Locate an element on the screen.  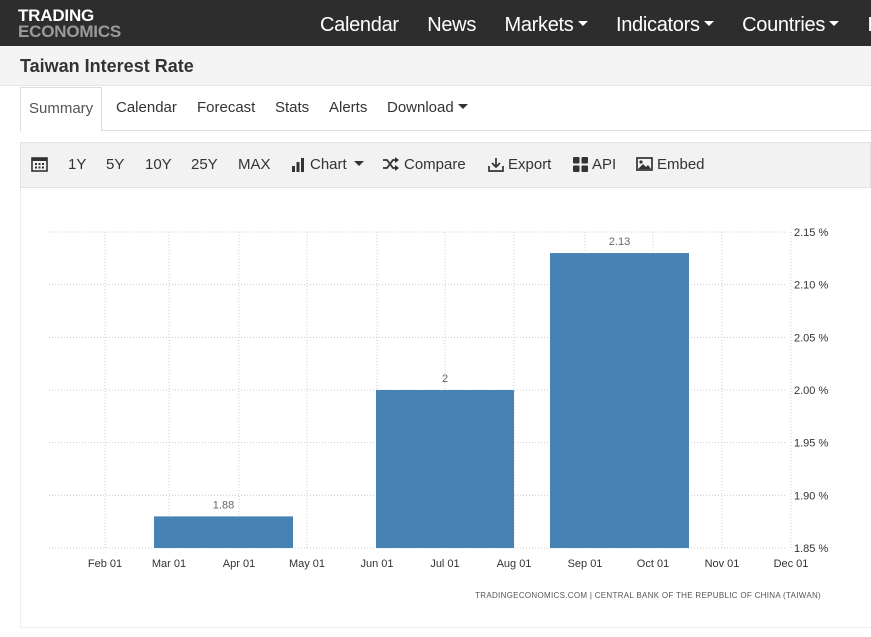
nav-countries: Countries is located at coordinates (791, 25).